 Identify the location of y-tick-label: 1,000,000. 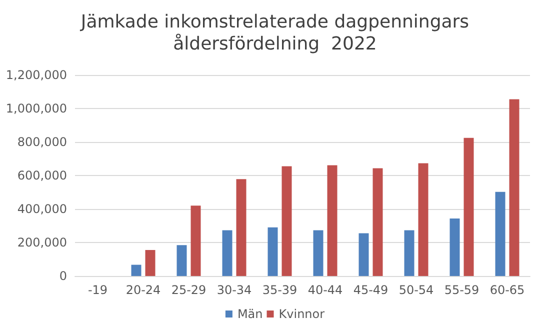
(36, 109).